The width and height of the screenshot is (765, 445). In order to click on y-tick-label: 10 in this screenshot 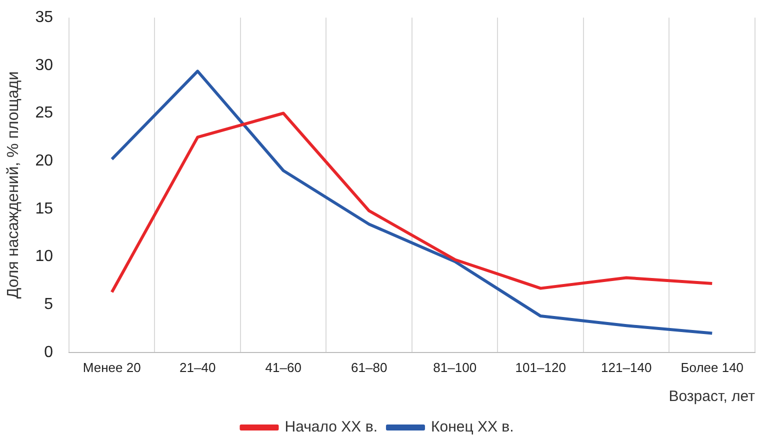, I will do `click(44, 257)`.